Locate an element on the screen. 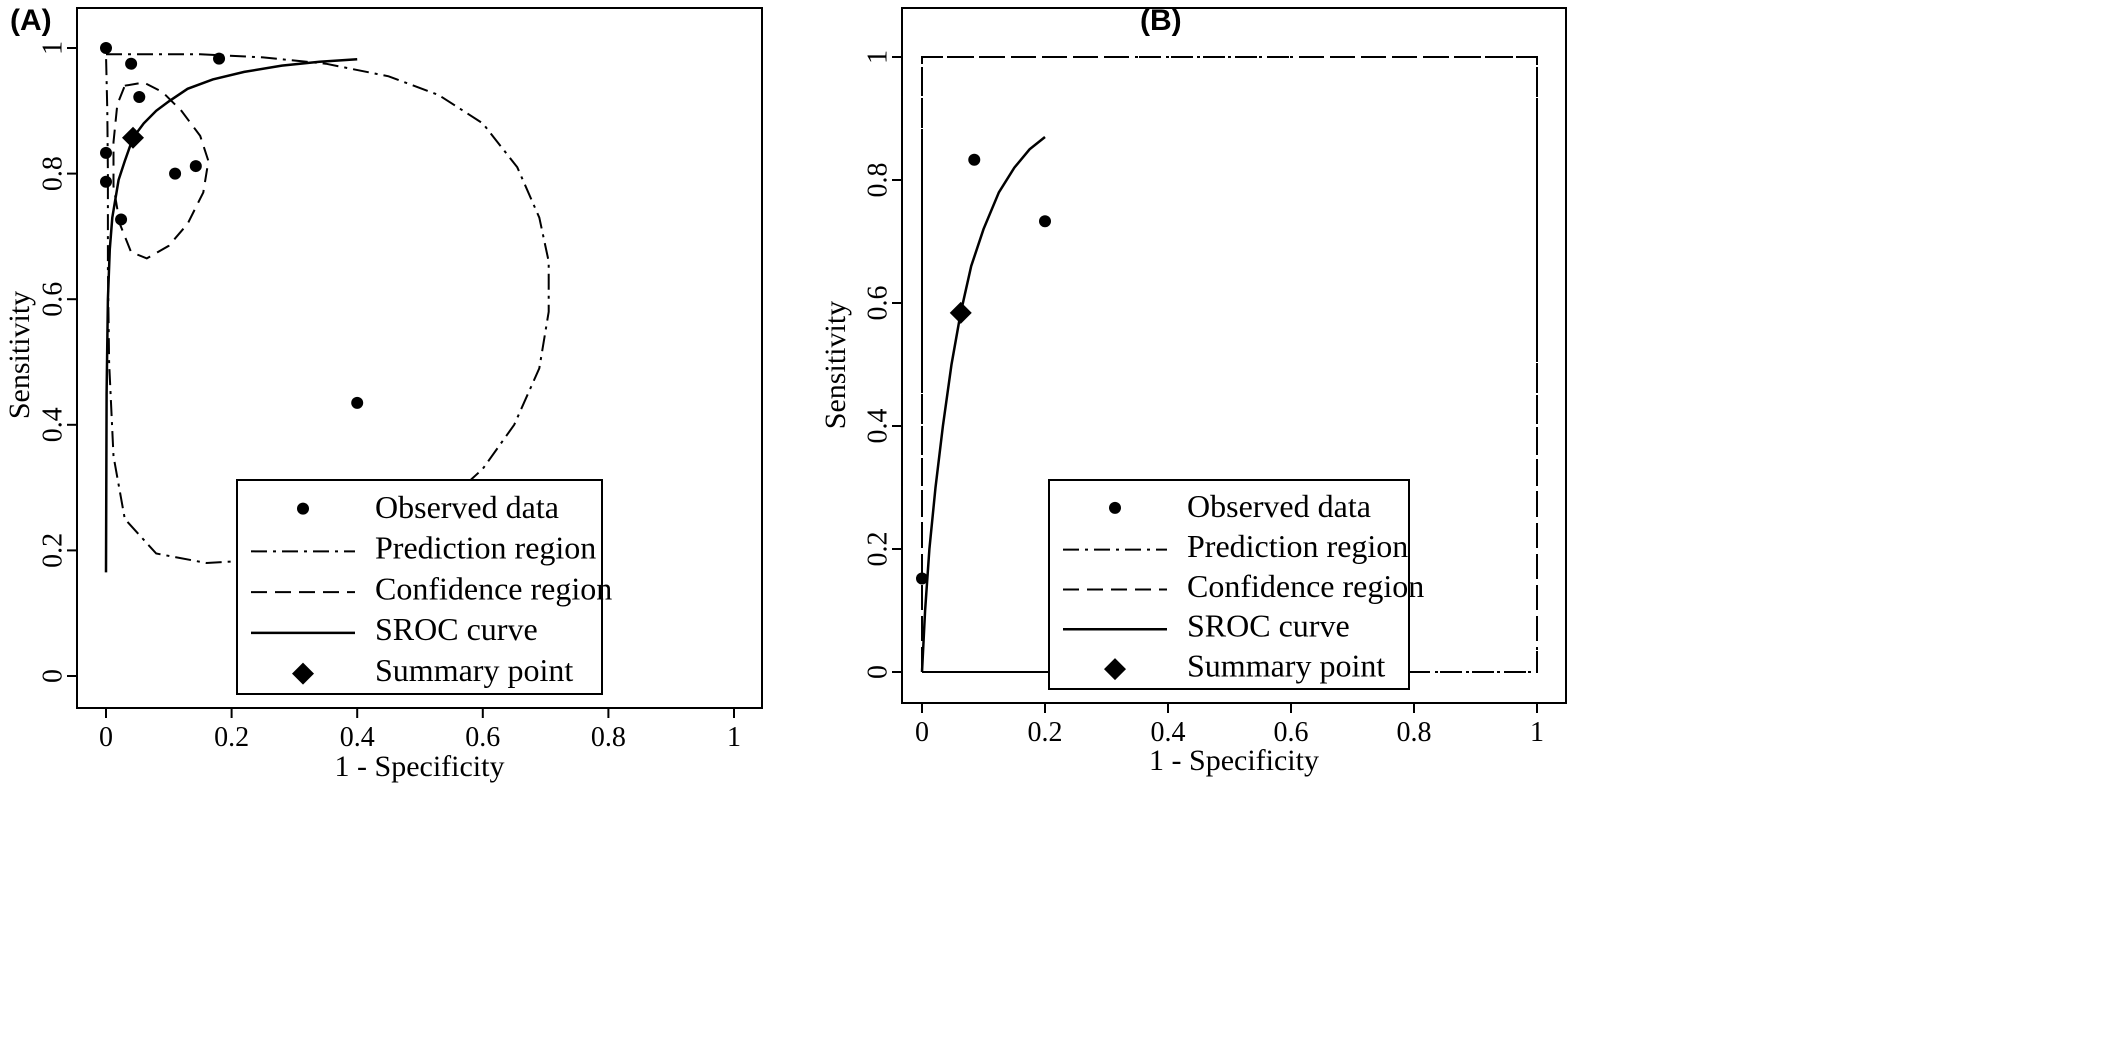 The image size is (2128, 1063). panel-a-y-tick-label: 1 is located at coordinates (52, 48).